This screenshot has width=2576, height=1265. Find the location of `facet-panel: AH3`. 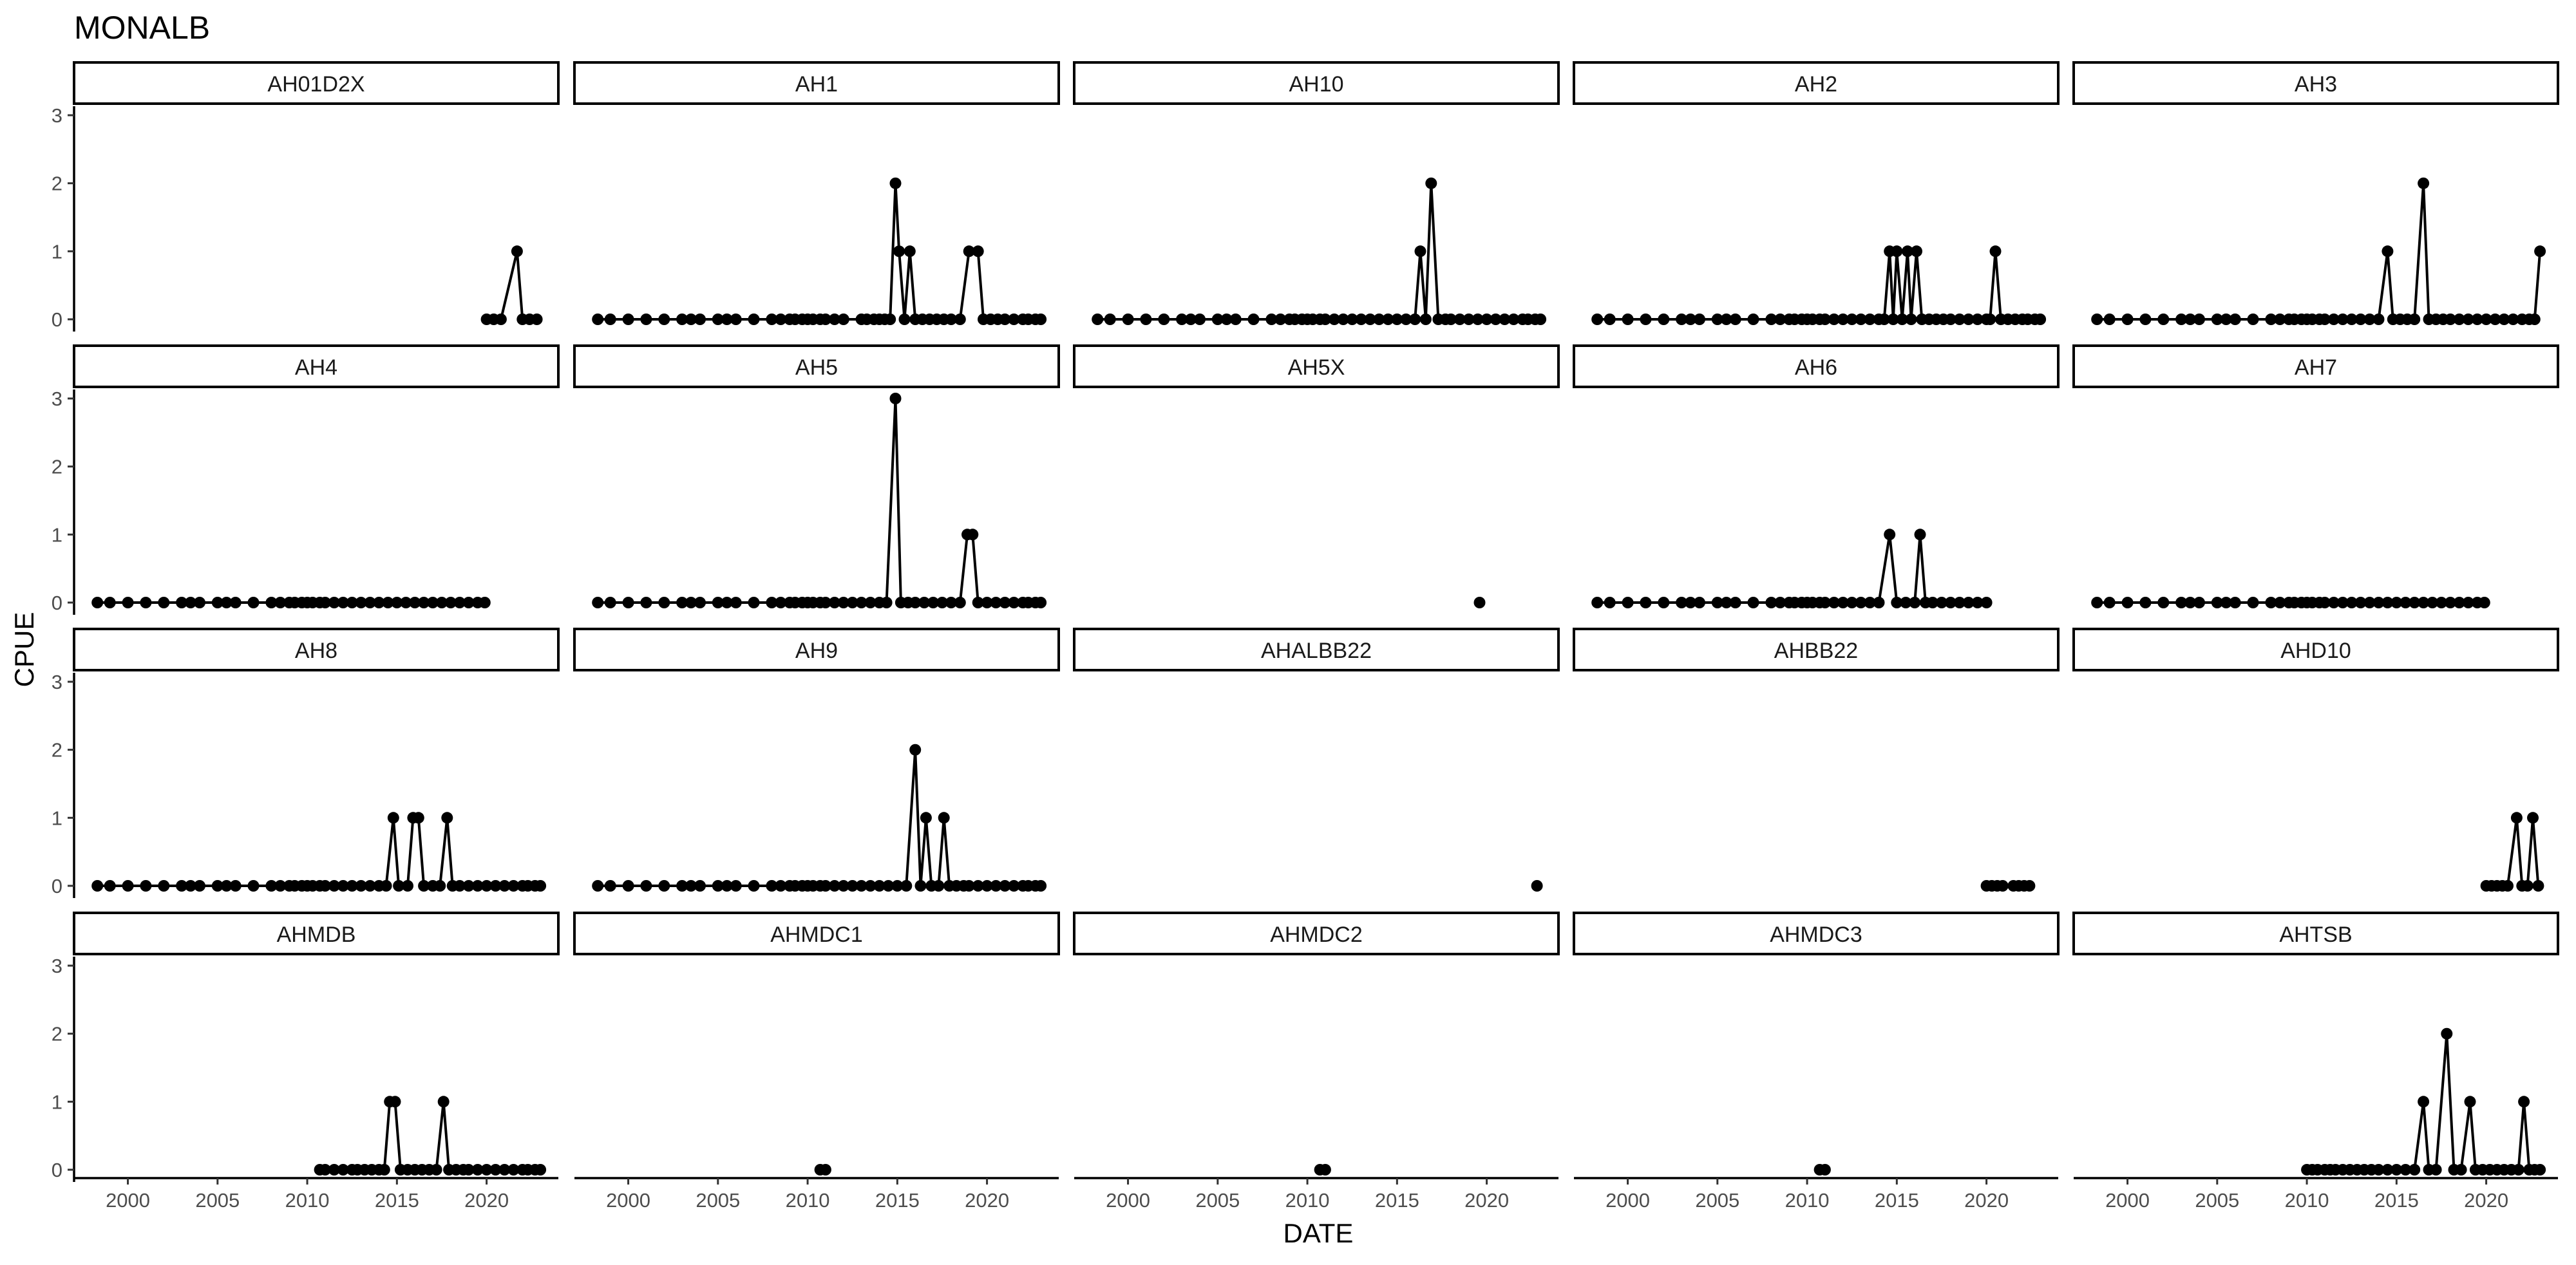

facet-panel: AH3 is located at coordinates (2315, 193).